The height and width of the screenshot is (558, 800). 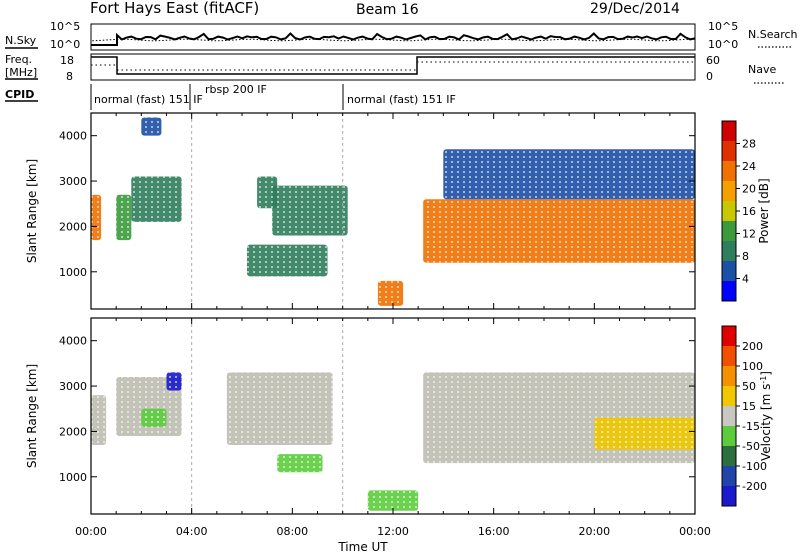 I want to click on freq-trace, so click(x=393, y=65).